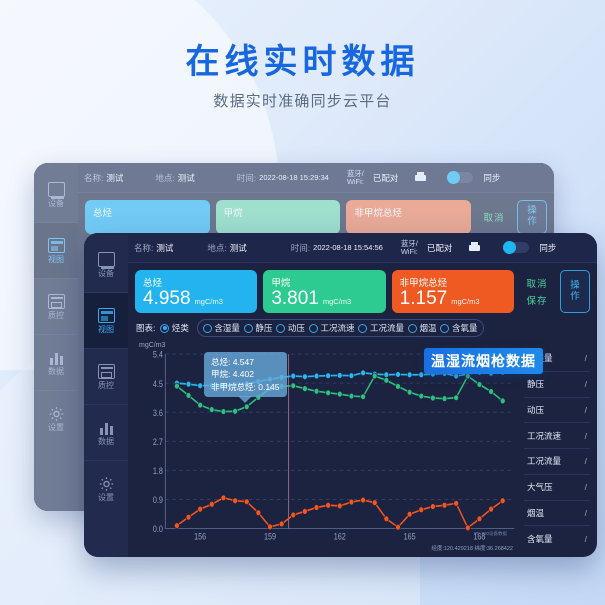 This screenshot has width=605, height=605. Describe the element at coordinates (428, 328) in the screenshot. I see `radio-option-label: 烟温` at that location.